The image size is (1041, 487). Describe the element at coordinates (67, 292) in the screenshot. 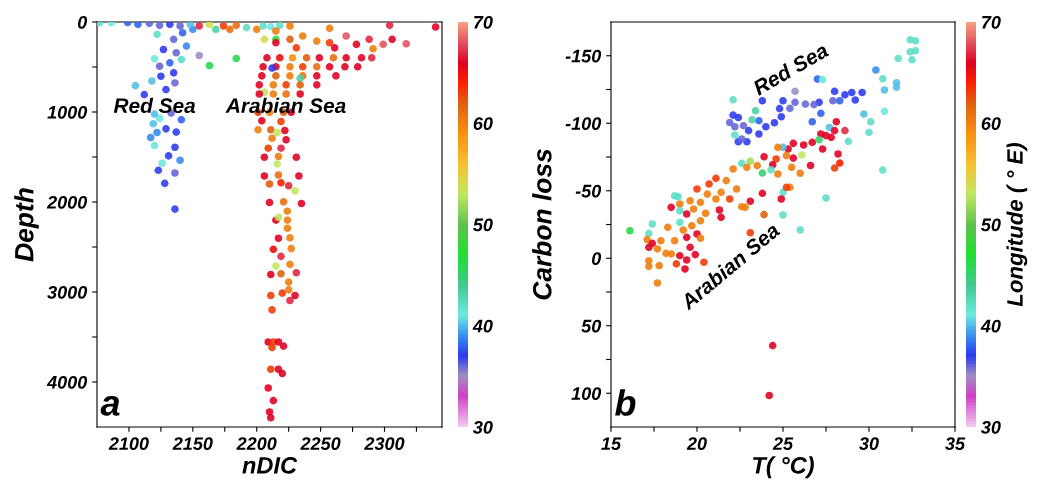

I see `y-tick-label: 3000` at that location.